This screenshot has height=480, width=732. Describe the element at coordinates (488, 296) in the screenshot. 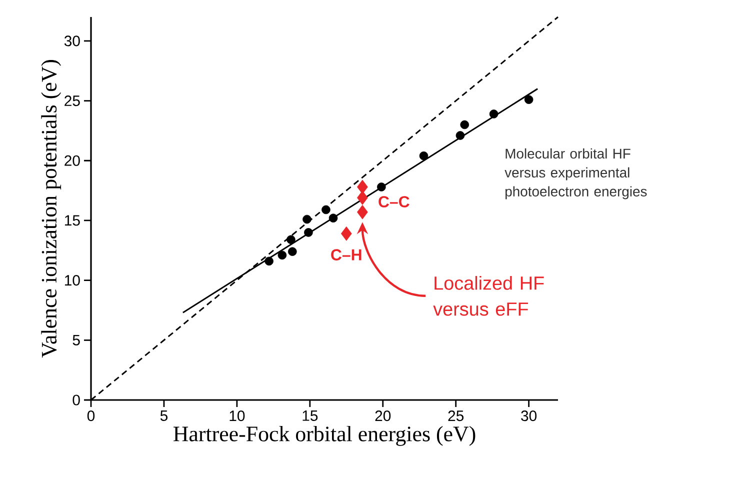

I see `text: Localized HF versus eFF` at that location.